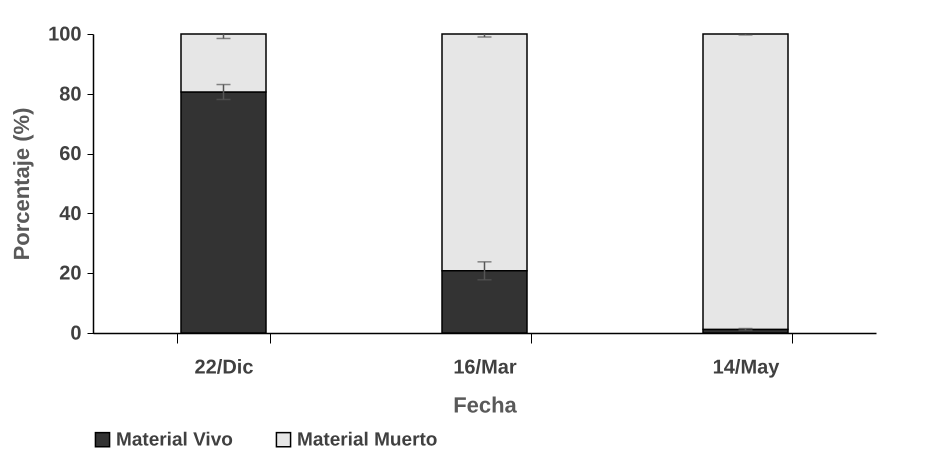  What do you see at coordinates (70, 273) in the screenshot?
I see `y-tick-label: 20` at bounding box center [70, 273].